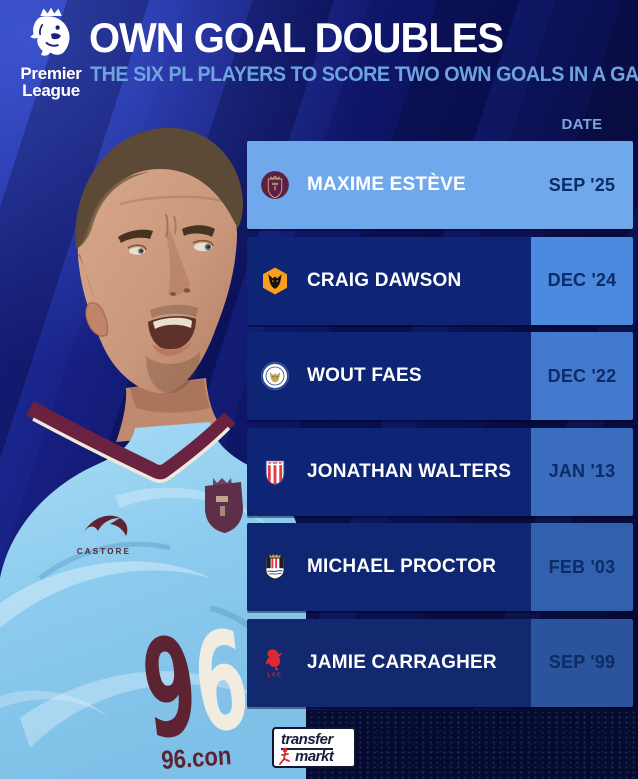 The width and height of the screenshot is (638, 779). What do you see at coordinates (104, 551) in the screenshot?
I see `shirt-brand-label: CASTORE` at bounding box center [104, 551].